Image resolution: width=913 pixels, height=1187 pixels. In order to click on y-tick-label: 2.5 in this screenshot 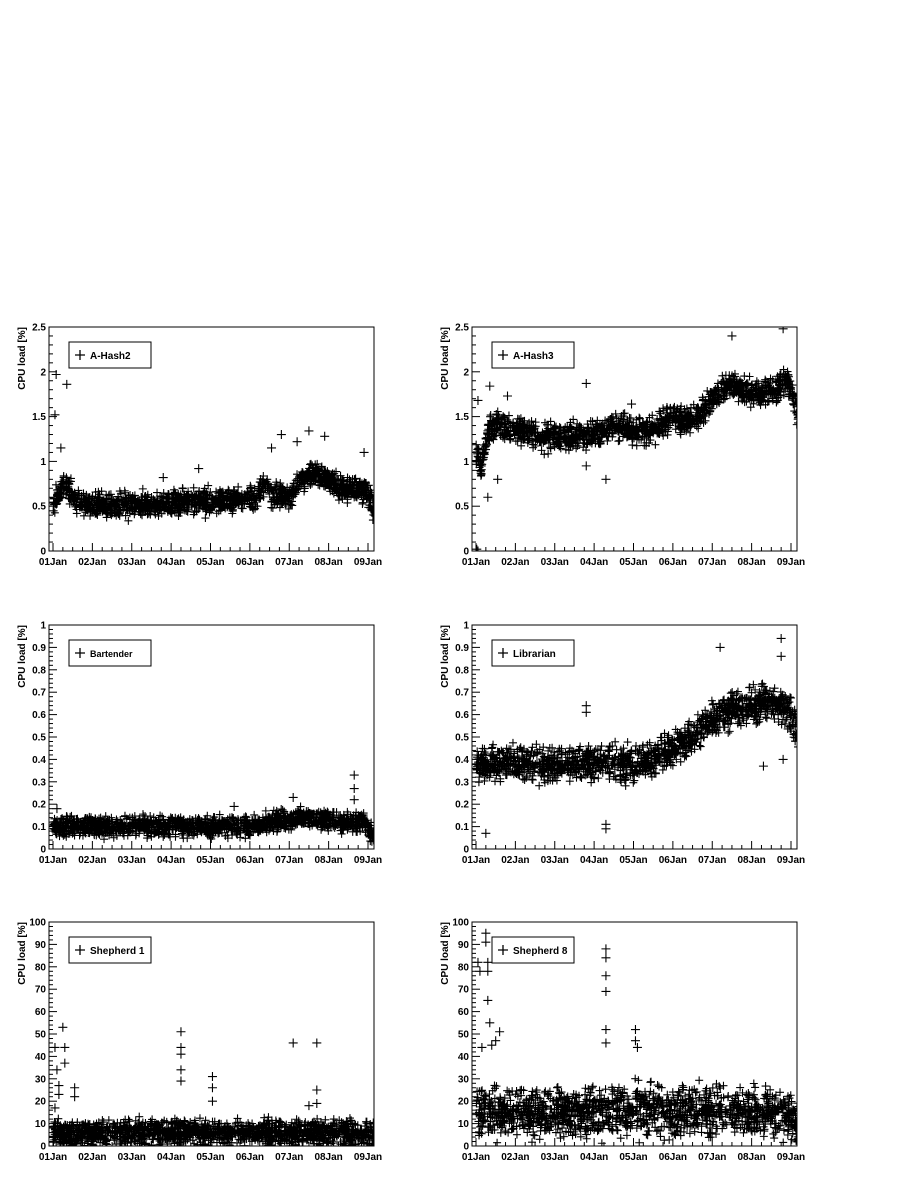, I will do `click(462, 328)`.